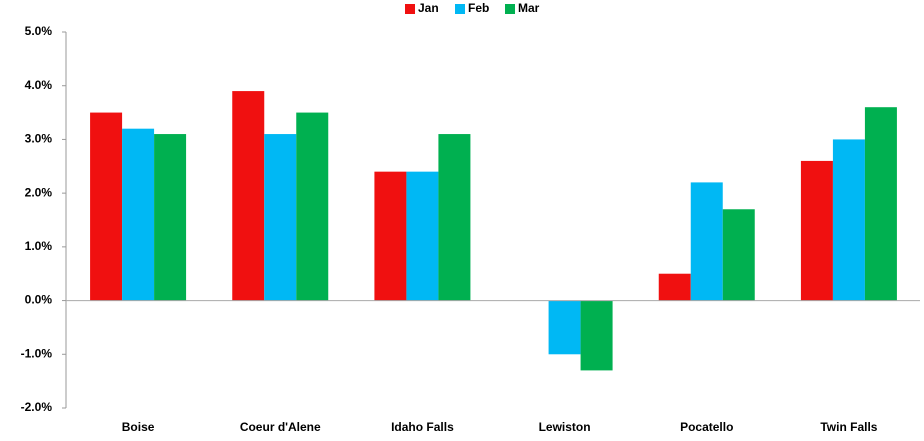  Describe the element at coordinates (39, 31) in the screenshot. I see `y-tick-label: 5.0%` at that location.